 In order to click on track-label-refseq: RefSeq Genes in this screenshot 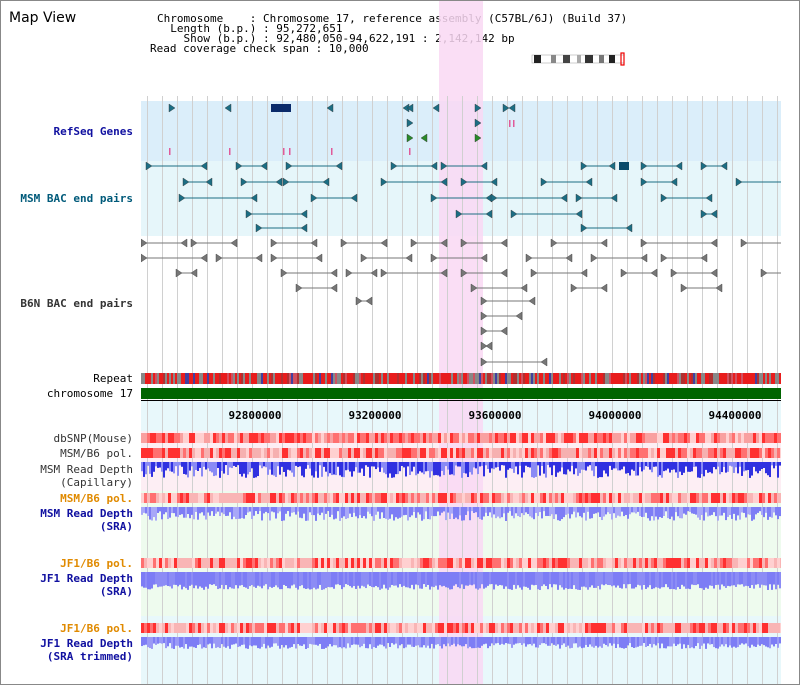, I will do `click(93, 131)`.